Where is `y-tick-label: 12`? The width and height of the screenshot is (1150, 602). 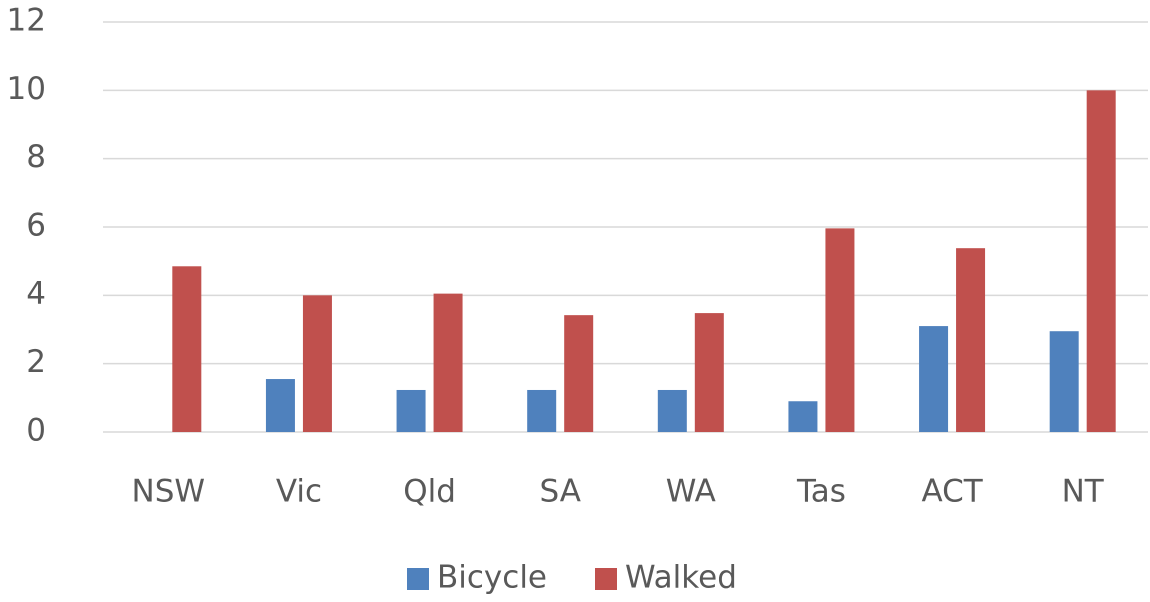 y-tick-label: 12 is located at coordinates (26, 21).